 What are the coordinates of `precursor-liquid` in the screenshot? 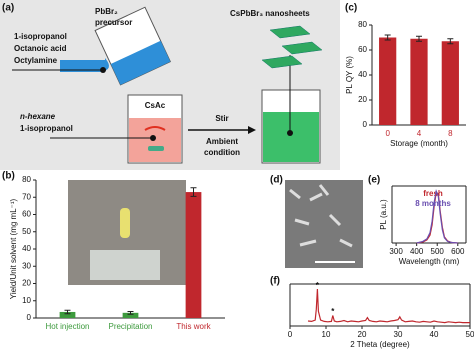 It's located at (140, 62).